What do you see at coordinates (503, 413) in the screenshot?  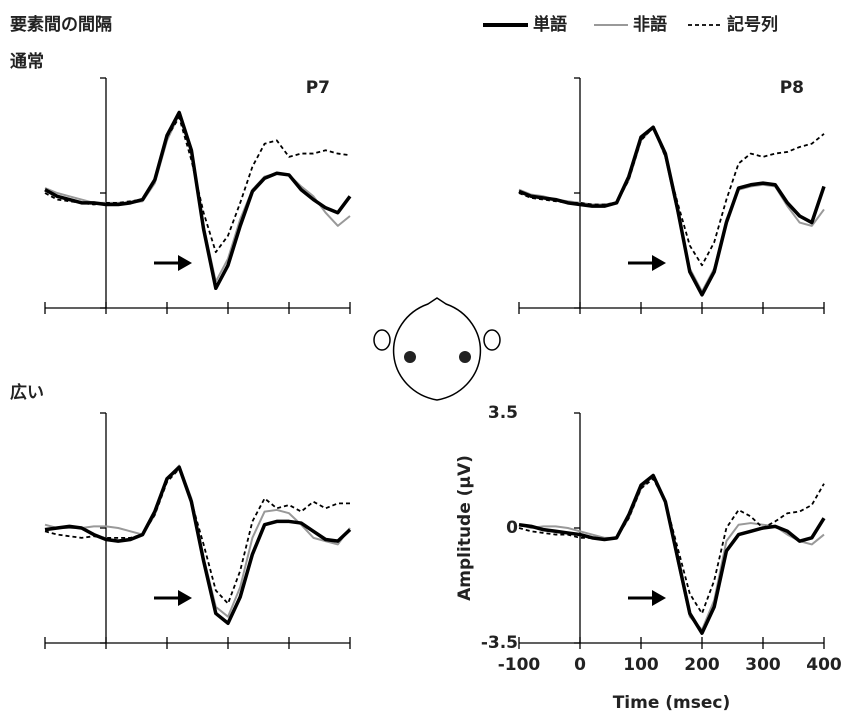 I see `y-tick-label: 3.5` at bounding box center [503, 413].